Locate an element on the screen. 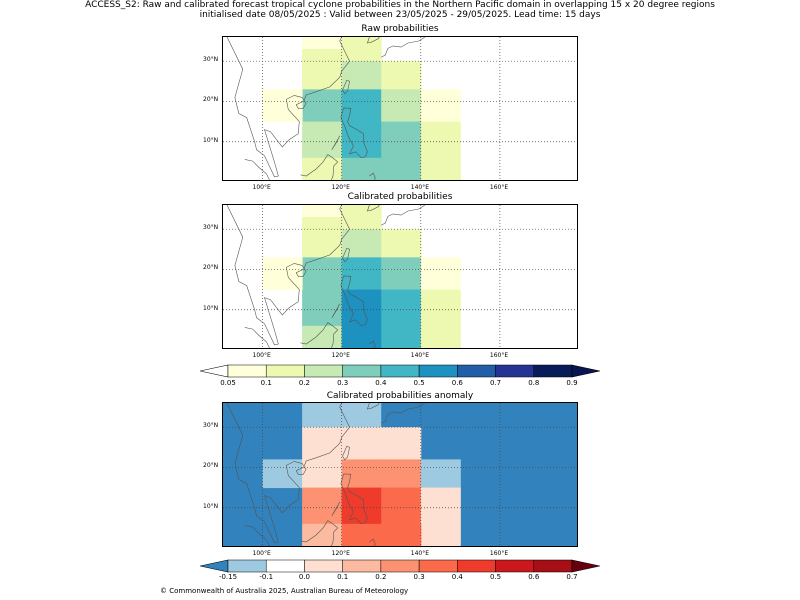 This screenshot has height=600, width=800. y-tick-label: 30°N is located at coordinates (211, 228).